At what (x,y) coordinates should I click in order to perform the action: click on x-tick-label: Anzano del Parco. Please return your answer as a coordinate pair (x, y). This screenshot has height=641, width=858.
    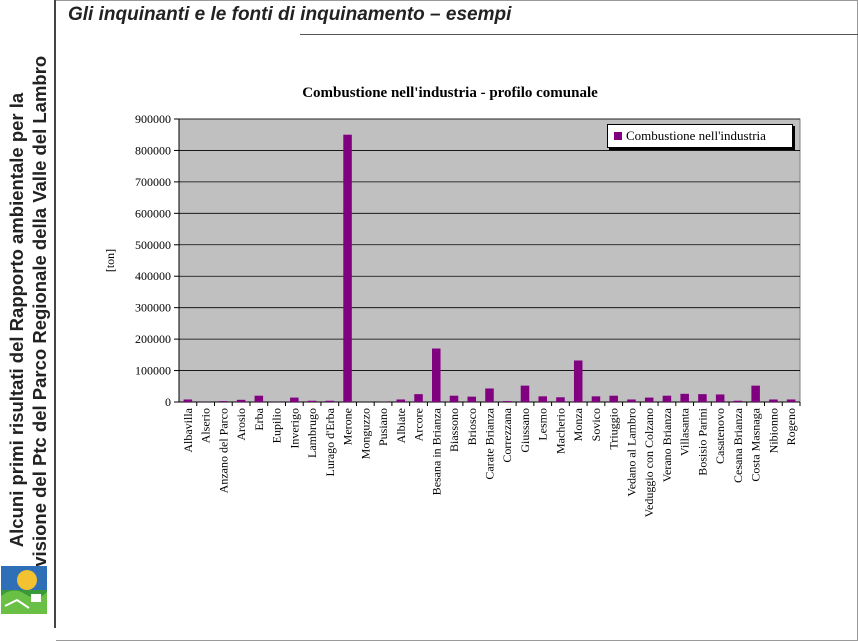
    Looking at the image, I should click on (223, 450).